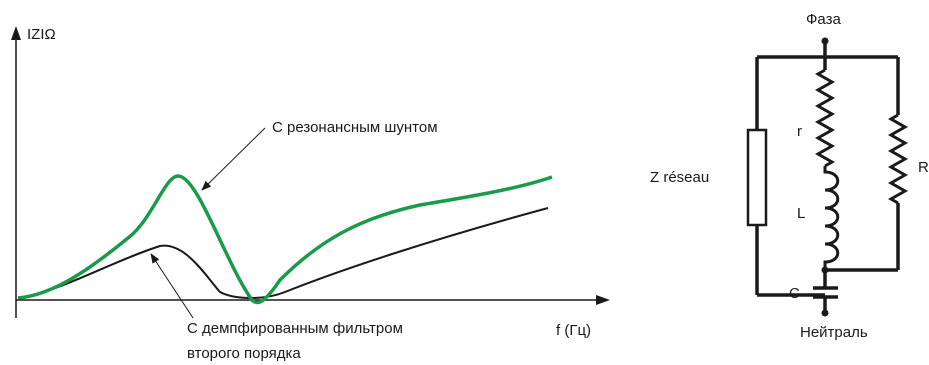  Describe the element at coordinates (823, 19) in the screenshot. I see `phase-label: Фаза` at that location.